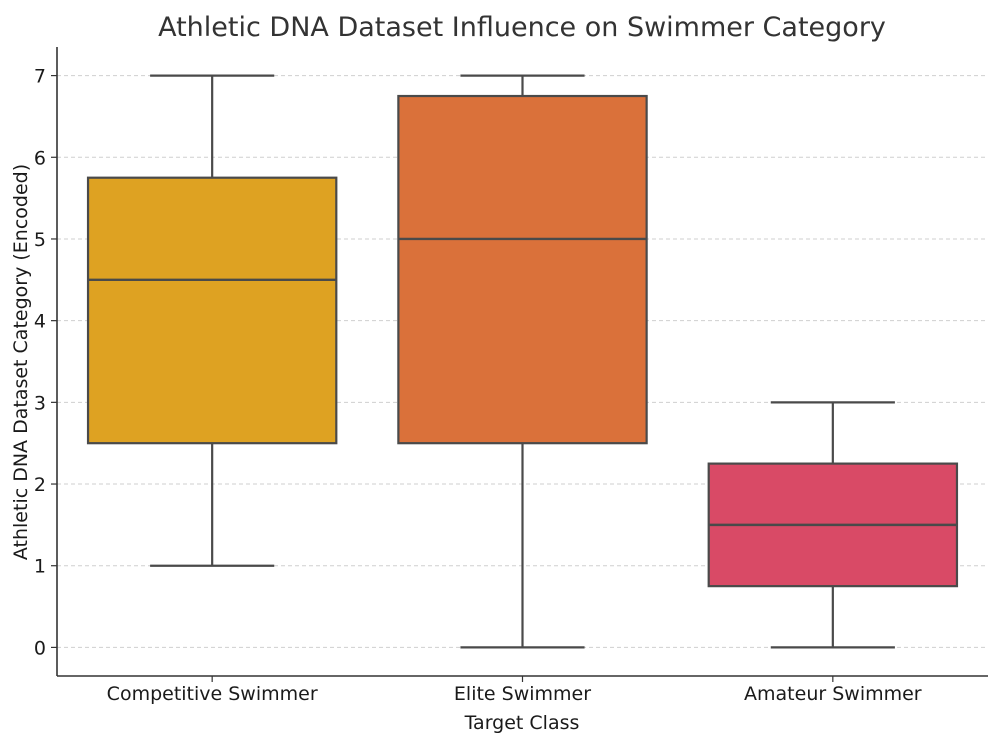  I want to click on x-axis-label: Target Class, so click(522, 723).